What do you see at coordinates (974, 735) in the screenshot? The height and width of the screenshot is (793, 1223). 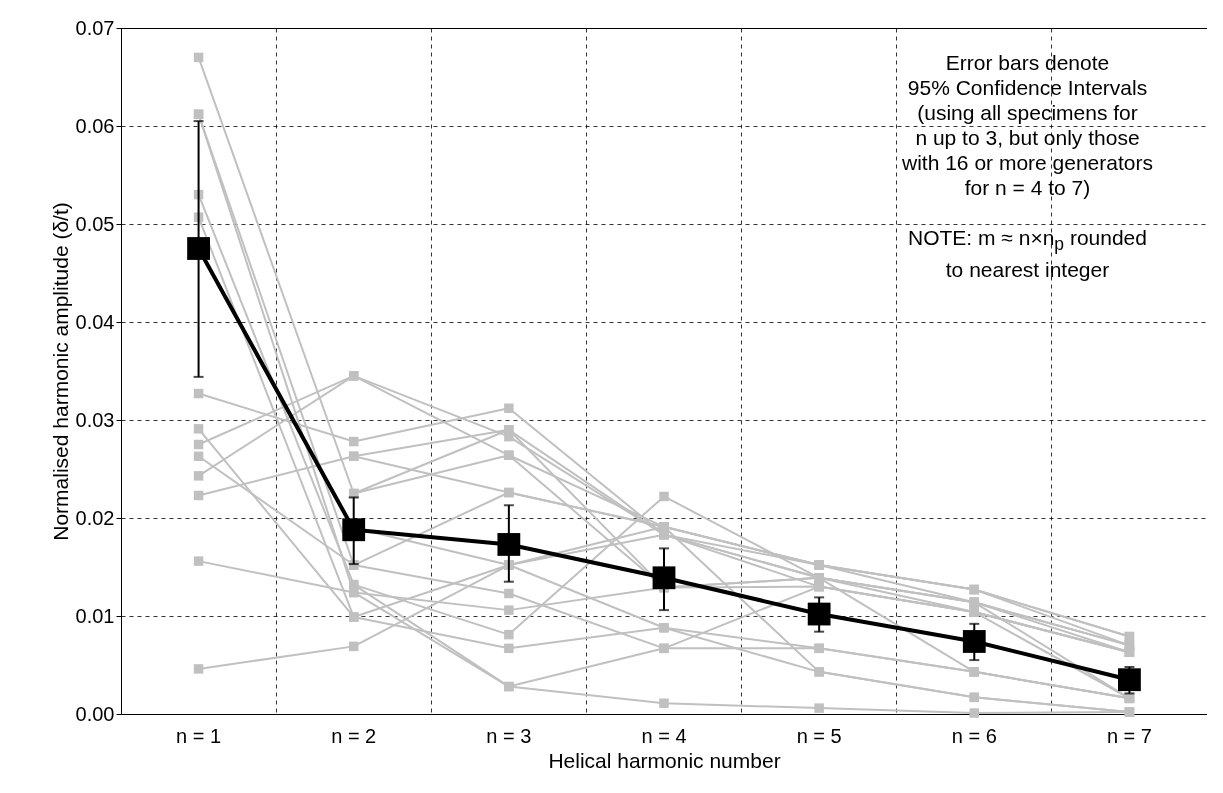 I see `x-tick-label: n = 6` at bounding box center [974, 735].